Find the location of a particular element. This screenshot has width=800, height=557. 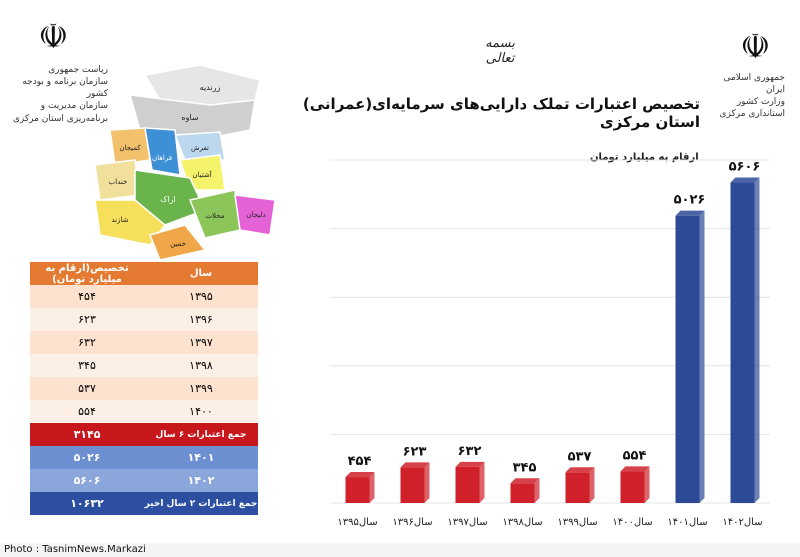

map-label: ساوه is located at coordinates (189, 117).